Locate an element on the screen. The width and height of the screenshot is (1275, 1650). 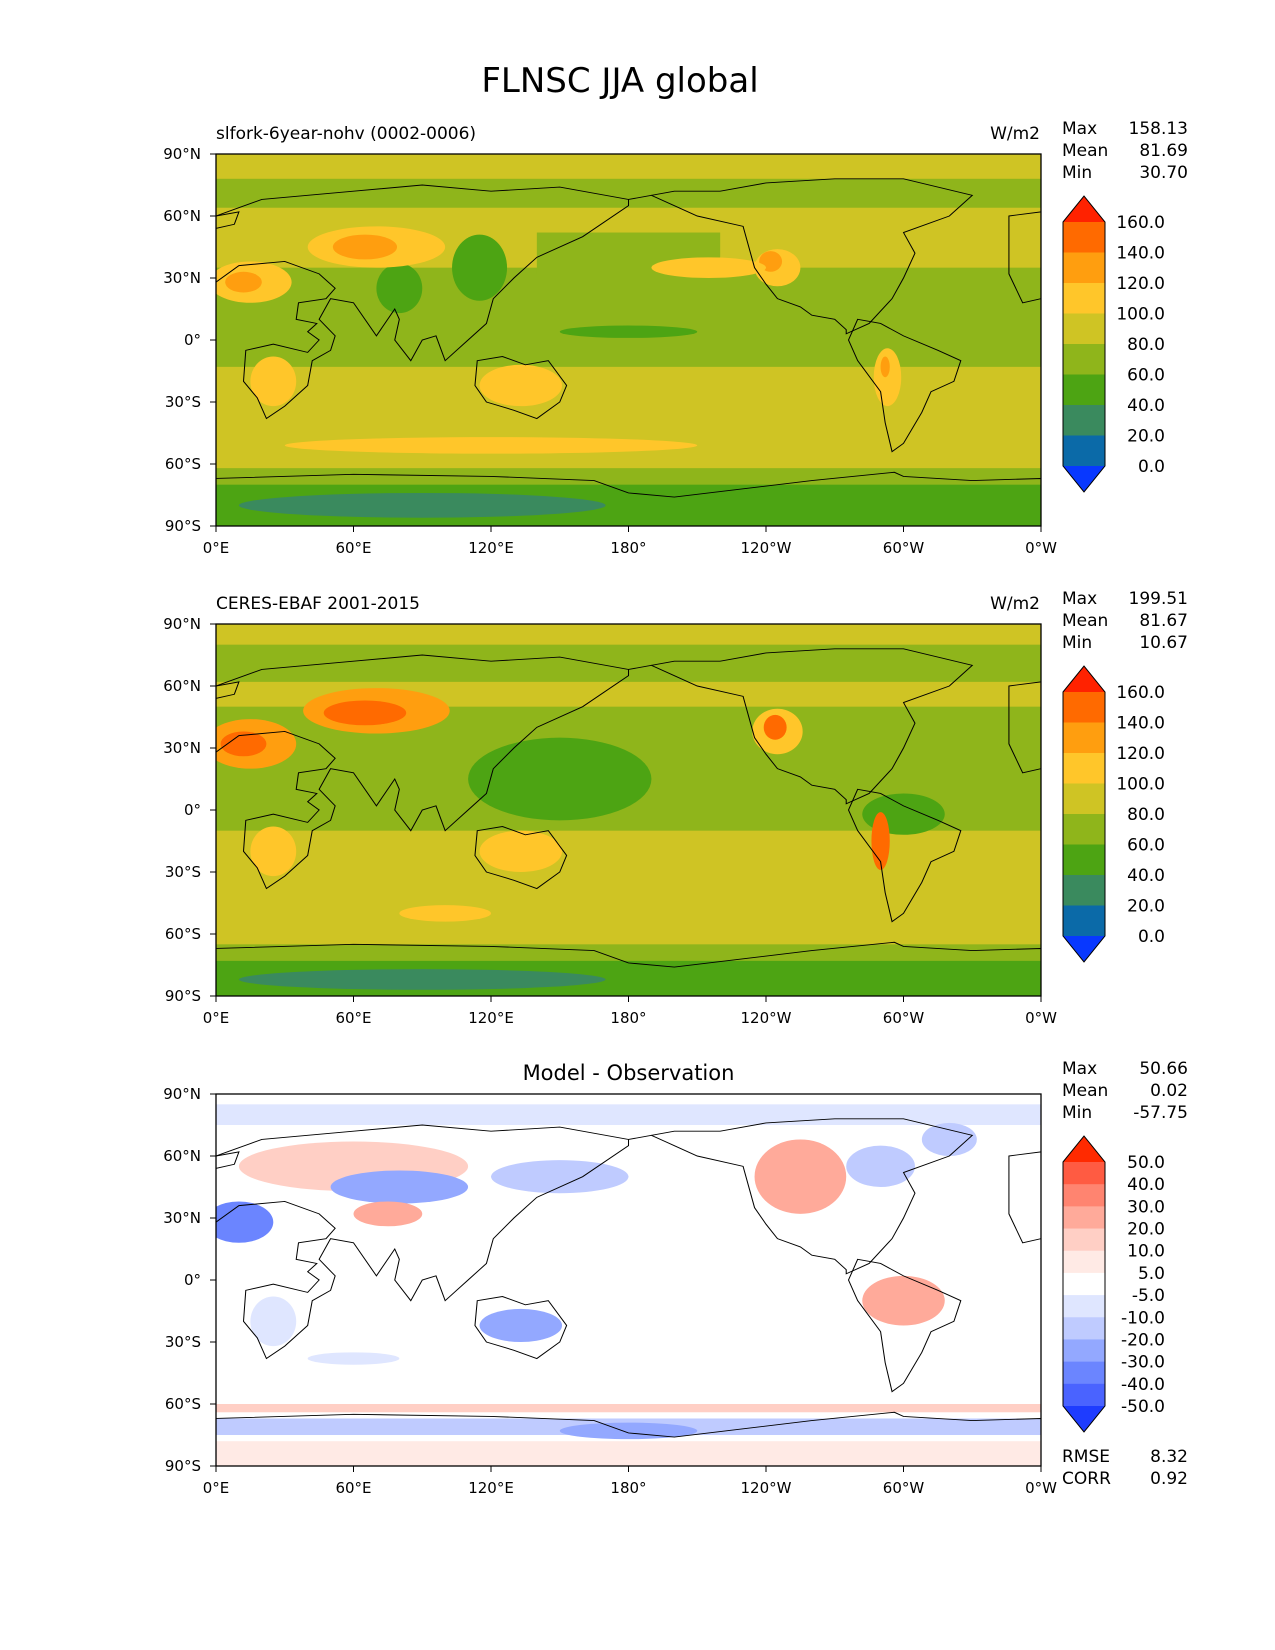
stat-mean-value: 0.02 is located at coordinates (1169, 1091).